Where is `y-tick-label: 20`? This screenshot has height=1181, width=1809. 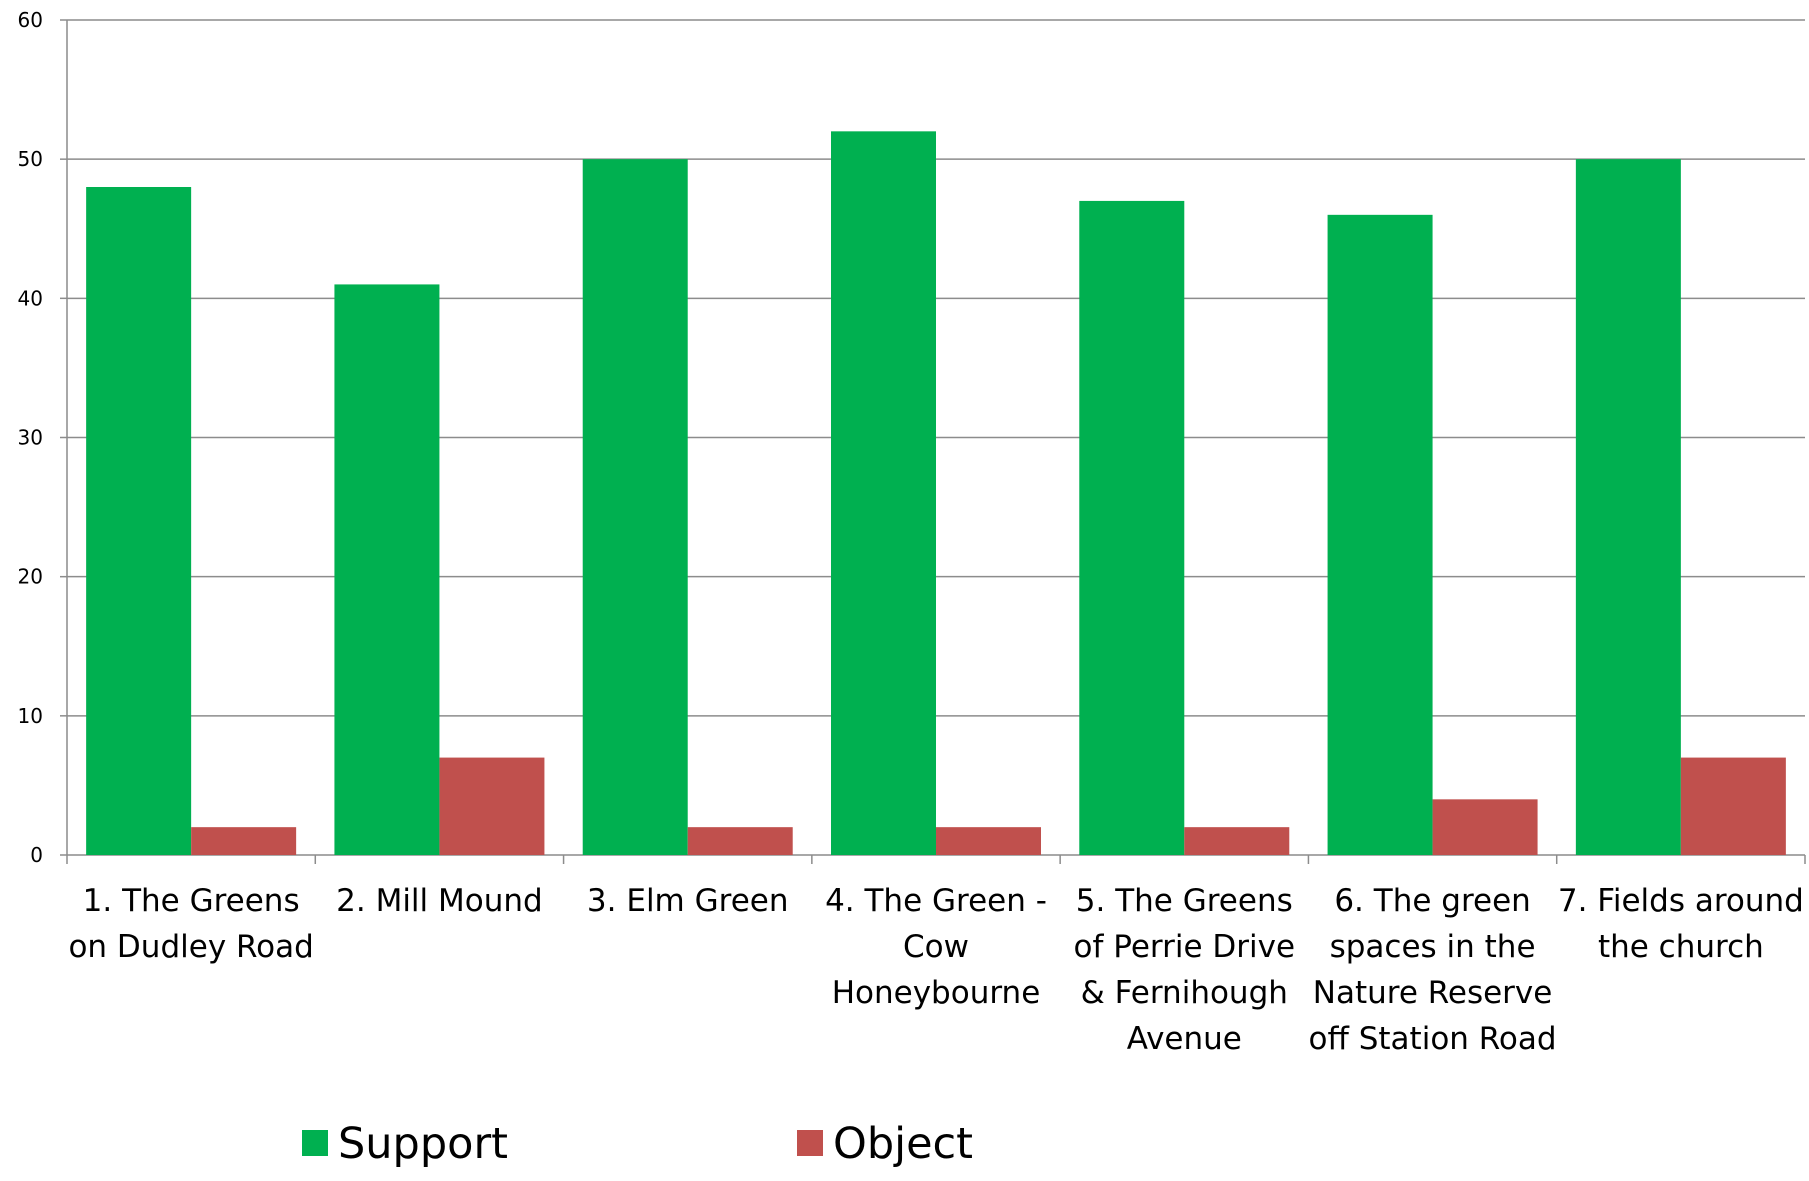 y-tick-label: 20 is located at coordinates (30, 577).